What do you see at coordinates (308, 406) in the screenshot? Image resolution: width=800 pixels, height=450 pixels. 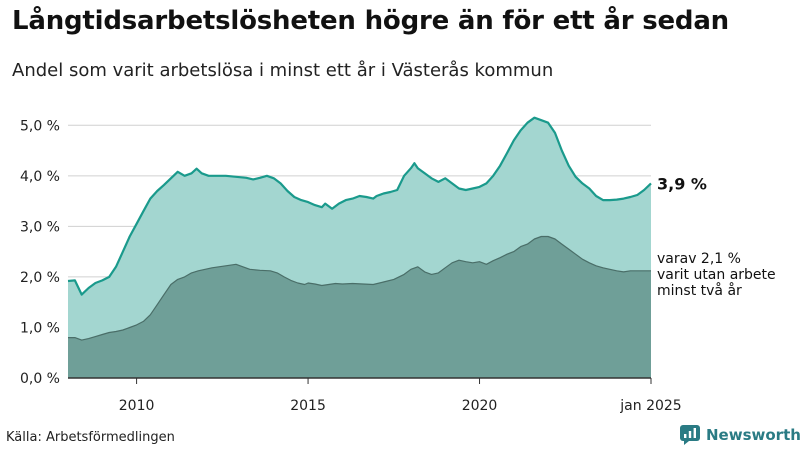 I see `x-tick-label: 2015` at bounding box center [308, 406].